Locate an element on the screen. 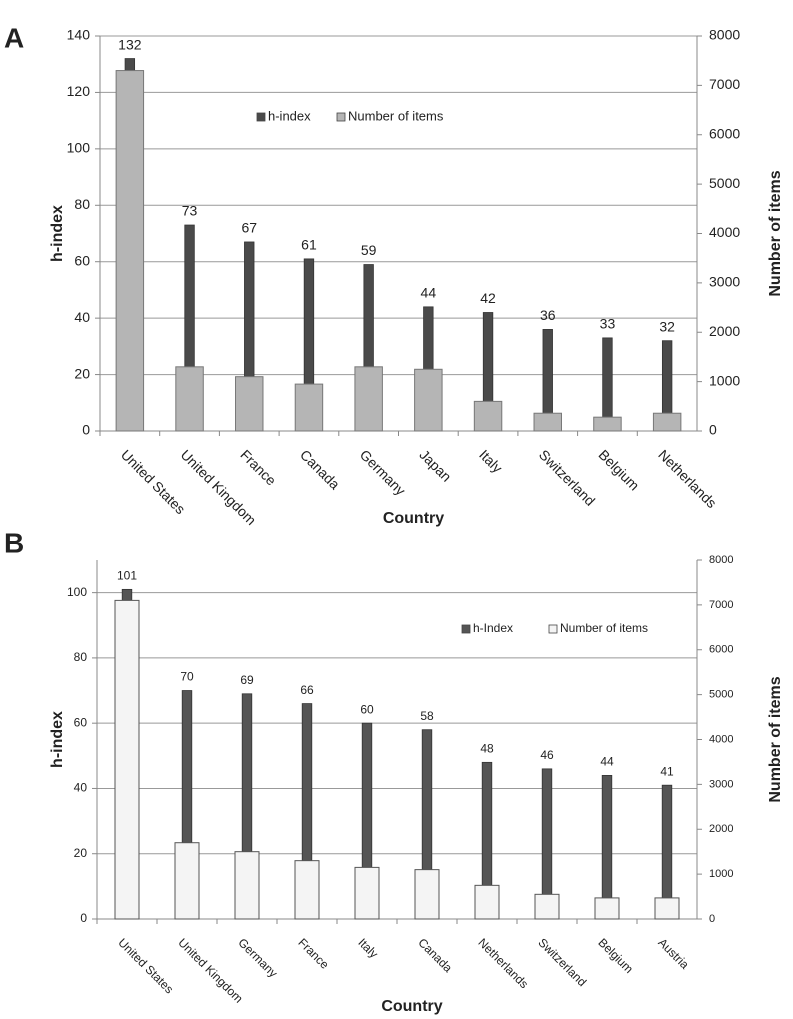 Image resolution: width=793 pixels, height=1019 pixels. data-label: 33 is located at coordinates (608, 324).